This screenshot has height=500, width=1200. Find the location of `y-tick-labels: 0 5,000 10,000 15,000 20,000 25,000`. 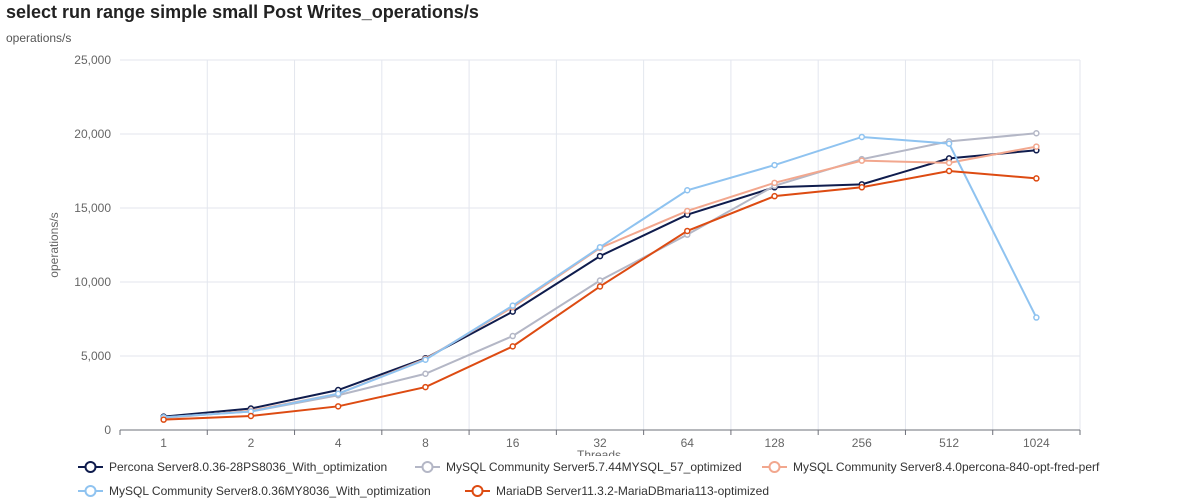

y-tick-labels: 0 5,000 10,000 15,000 20,000 25,000 is located at coordinates (92, 245).